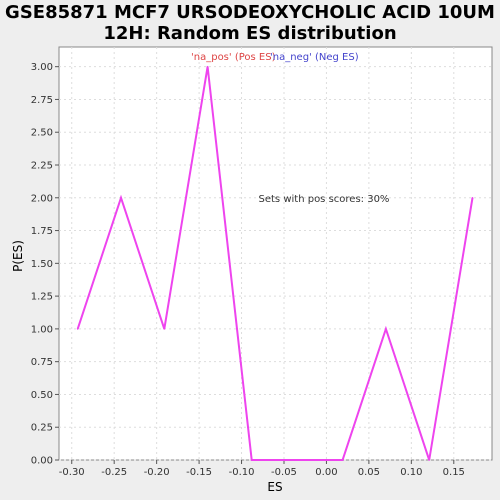 The width and height of the screenshot is (500, 500). Describe the element at coordinates (42, 362) in the screenshot. I see `y-tick-label: 0.75` at that location.